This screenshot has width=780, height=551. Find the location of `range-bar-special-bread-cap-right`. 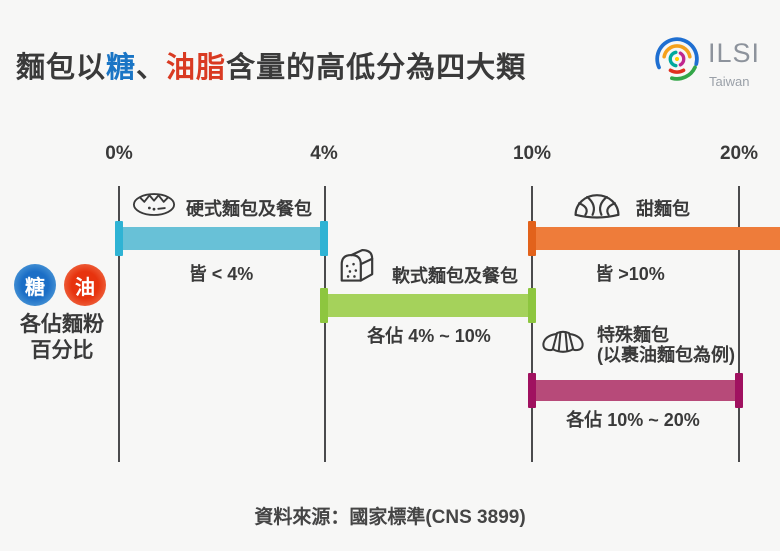

range-bar-special-bread-cap-right is located at coordinates (739, 390).